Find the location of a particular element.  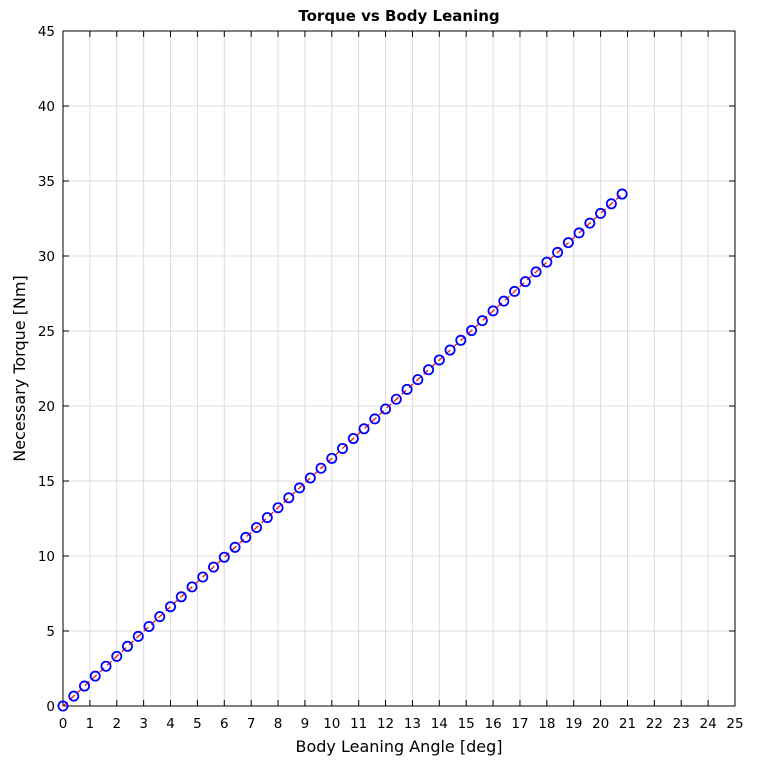

x-tick-label: 4 is located at coordinates (170, 724).